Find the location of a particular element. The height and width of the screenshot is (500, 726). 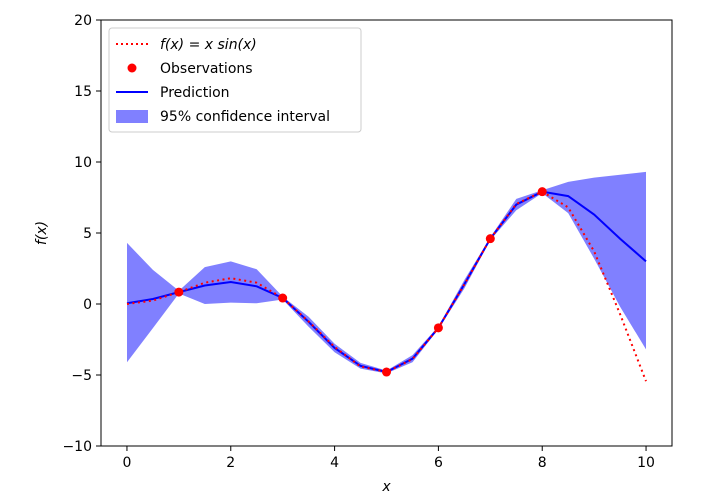

legend-label-confidence-interval: 95% confidence interval is located at coordinates (245, 117).